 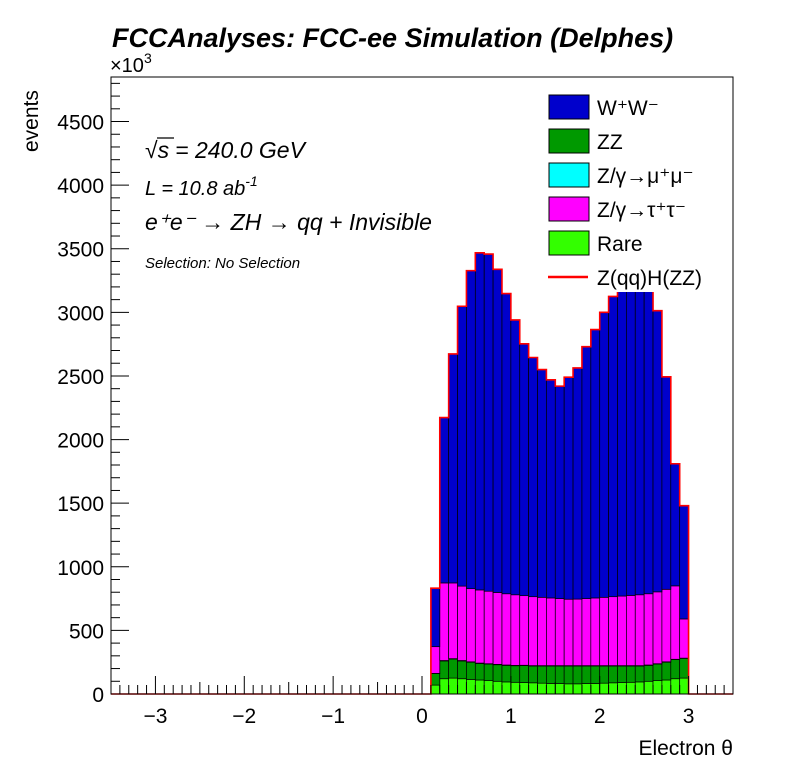 I want to click on x-tick-label: −1, so click(x=333, y=716).